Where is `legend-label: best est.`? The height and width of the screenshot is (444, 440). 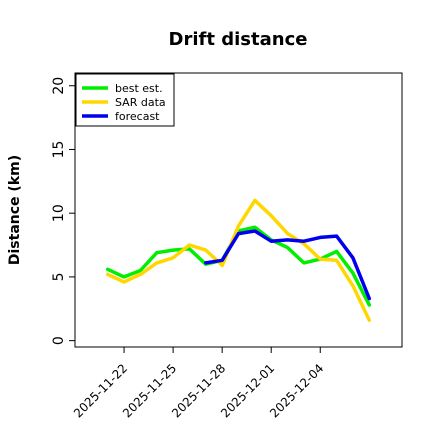
legend-label: best est. is located at coordinates (139, 88).